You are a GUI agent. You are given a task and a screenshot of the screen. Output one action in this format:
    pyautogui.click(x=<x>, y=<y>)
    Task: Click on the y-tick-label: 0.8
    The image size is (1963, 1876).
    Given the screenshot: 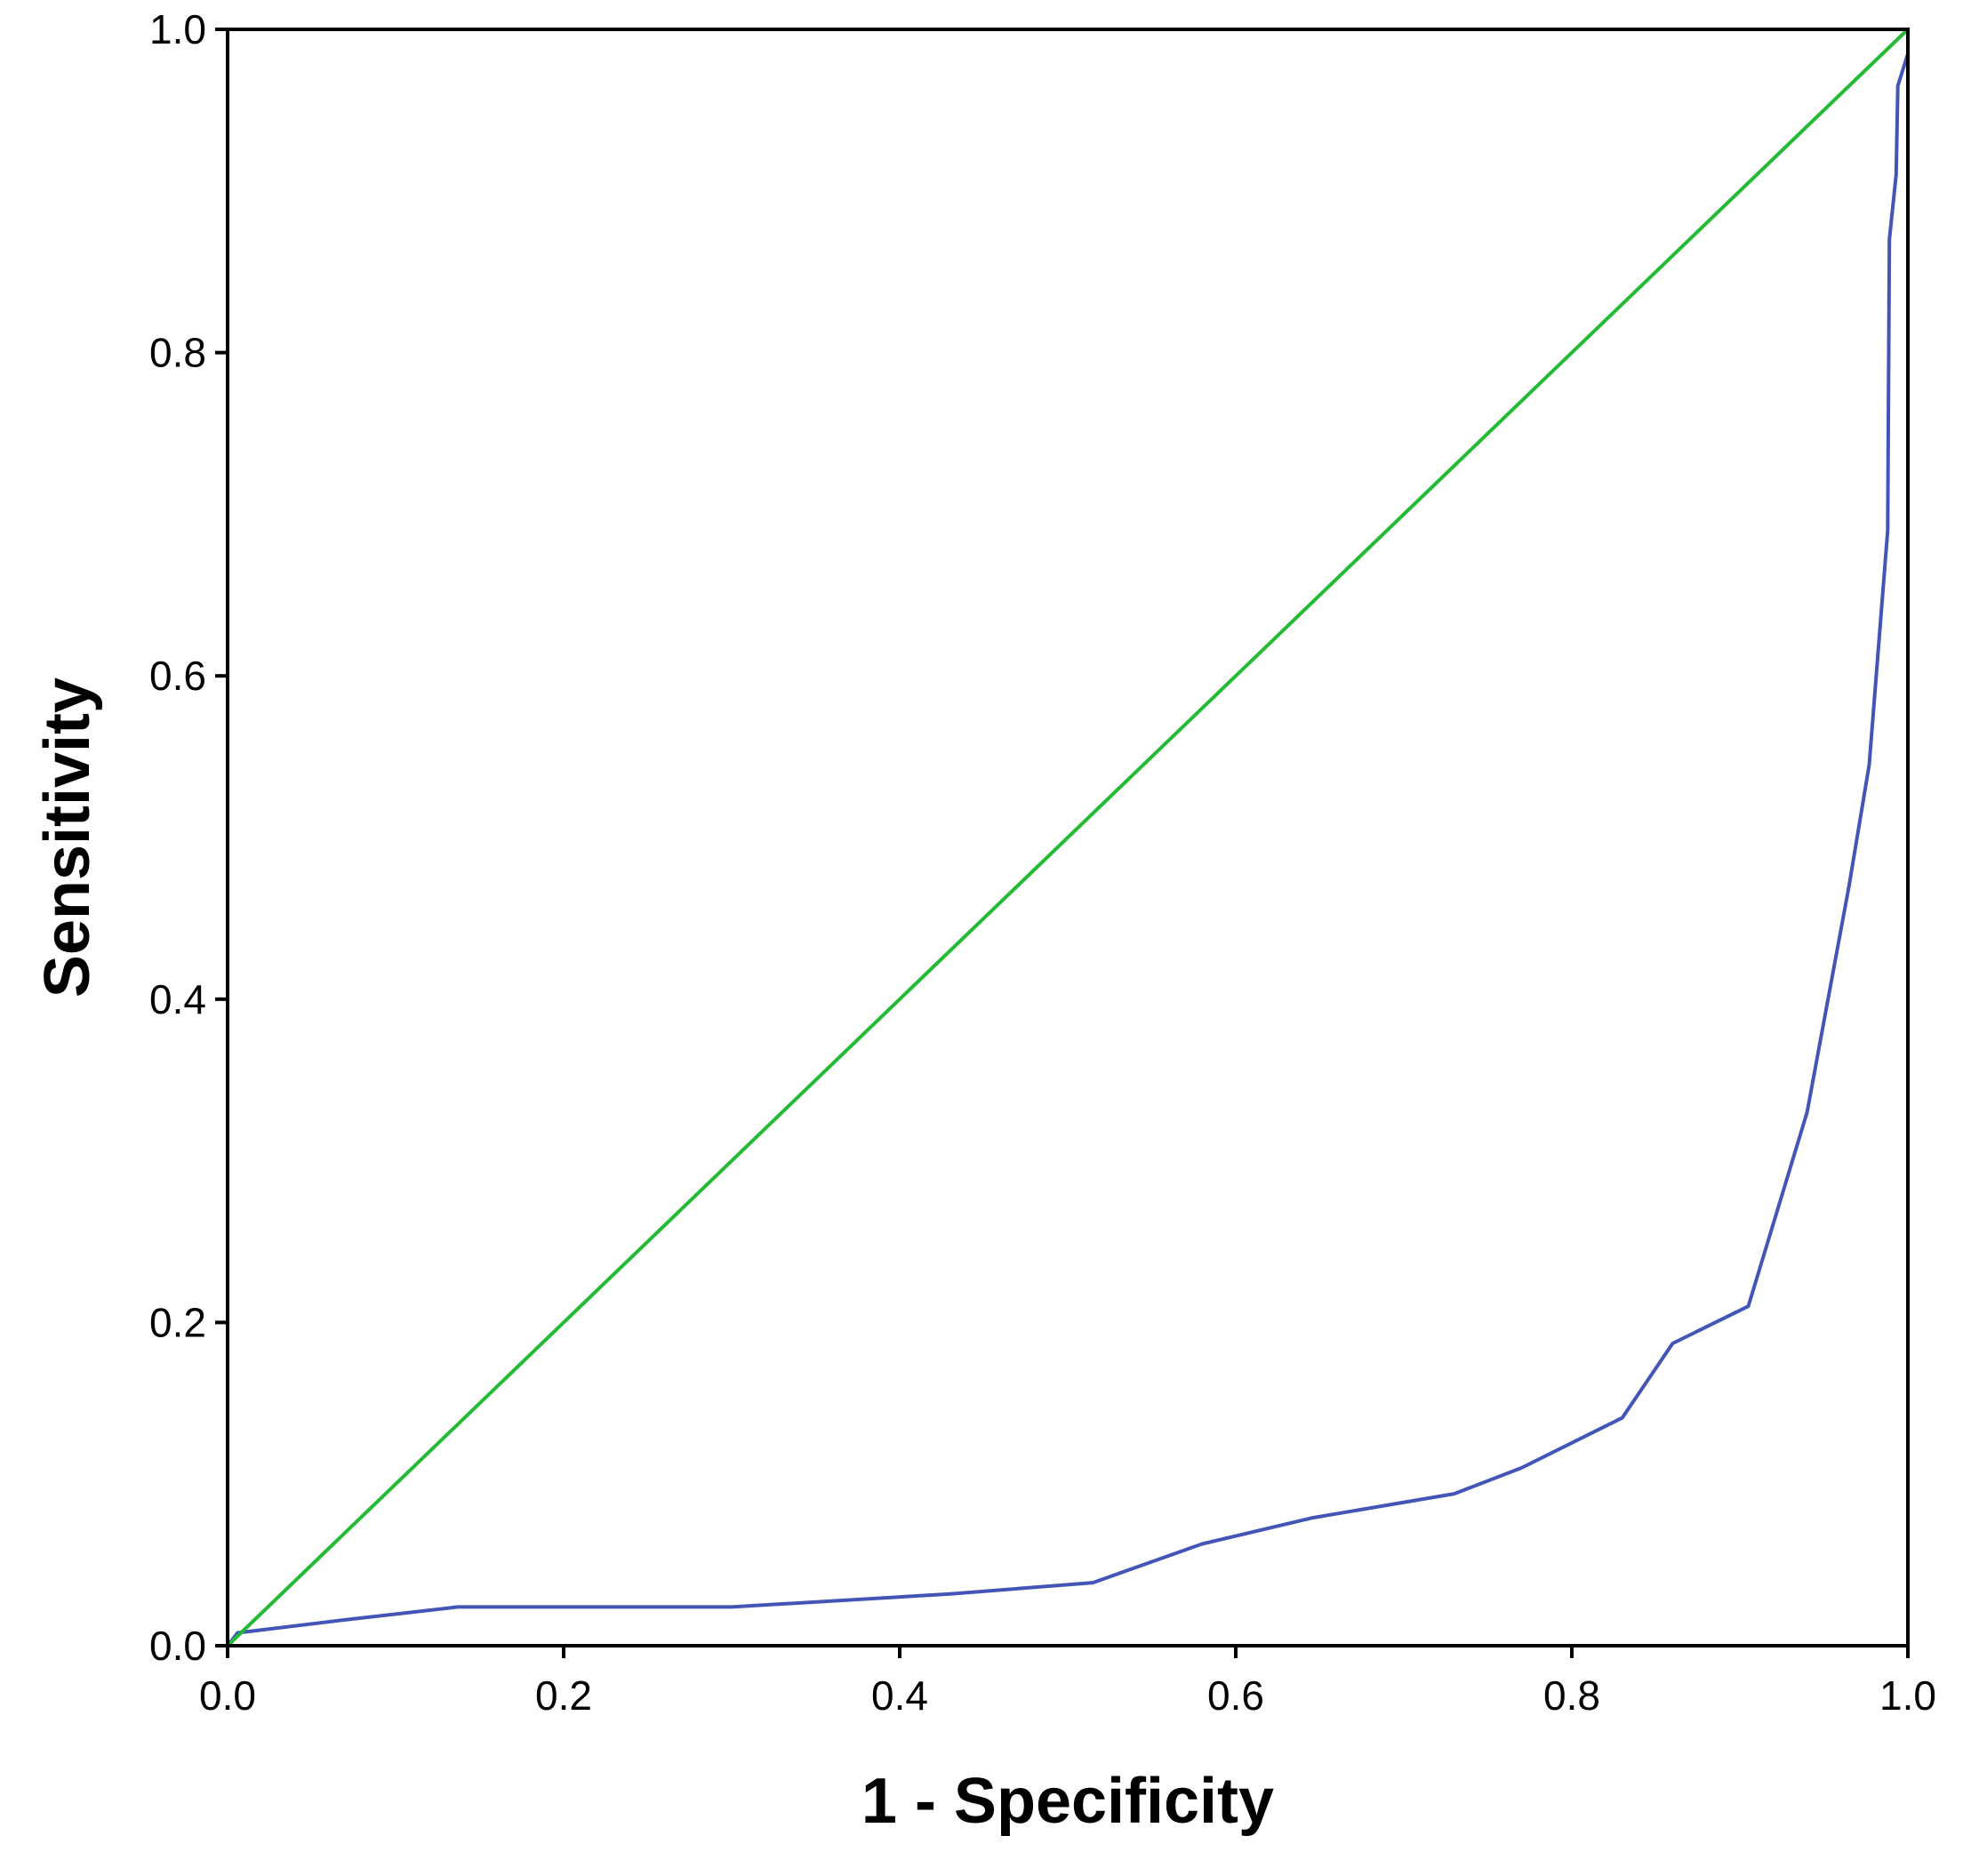 What is the action you would take?
    pyautogui.click(x=177, y=353)
    